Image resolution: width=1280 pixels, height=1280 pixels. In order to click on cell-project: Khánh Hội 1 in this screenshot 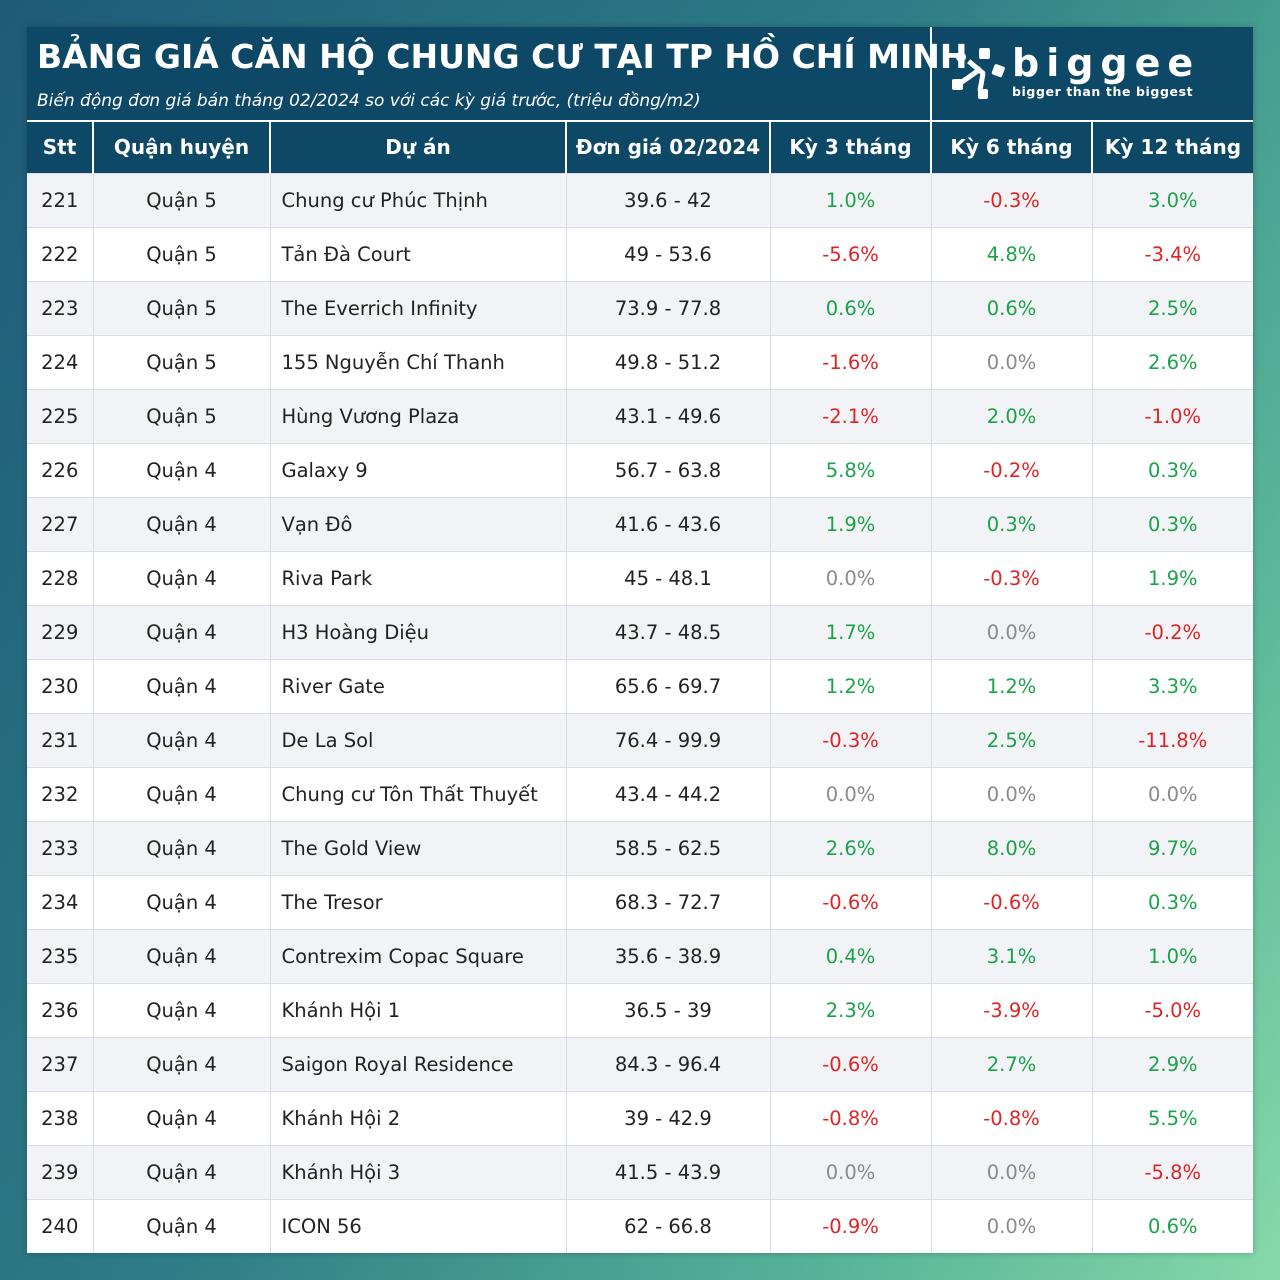, I will do `click(417, 1009)`.